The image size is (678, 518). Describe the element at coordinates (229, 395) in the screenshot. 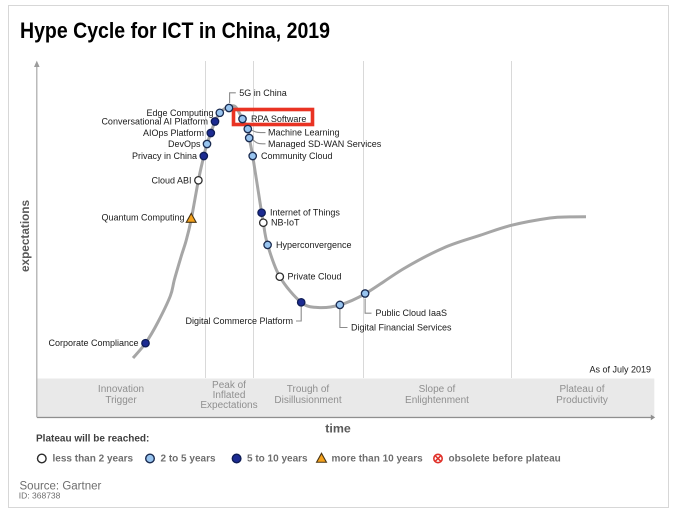

I see `svg-text: Inflated` at that location.